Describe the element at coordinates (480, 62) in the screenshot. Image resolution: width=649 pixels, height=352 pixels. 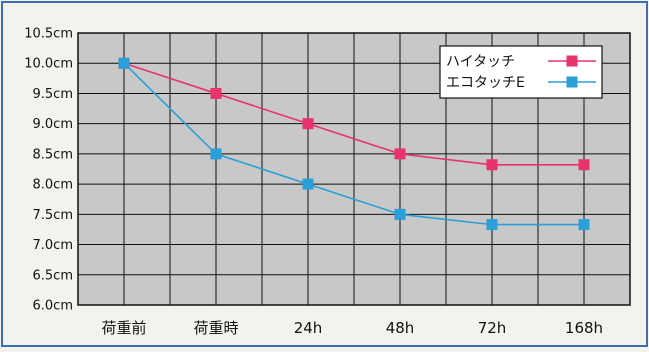
I see `legend-label: ハイタッチ` at that location.